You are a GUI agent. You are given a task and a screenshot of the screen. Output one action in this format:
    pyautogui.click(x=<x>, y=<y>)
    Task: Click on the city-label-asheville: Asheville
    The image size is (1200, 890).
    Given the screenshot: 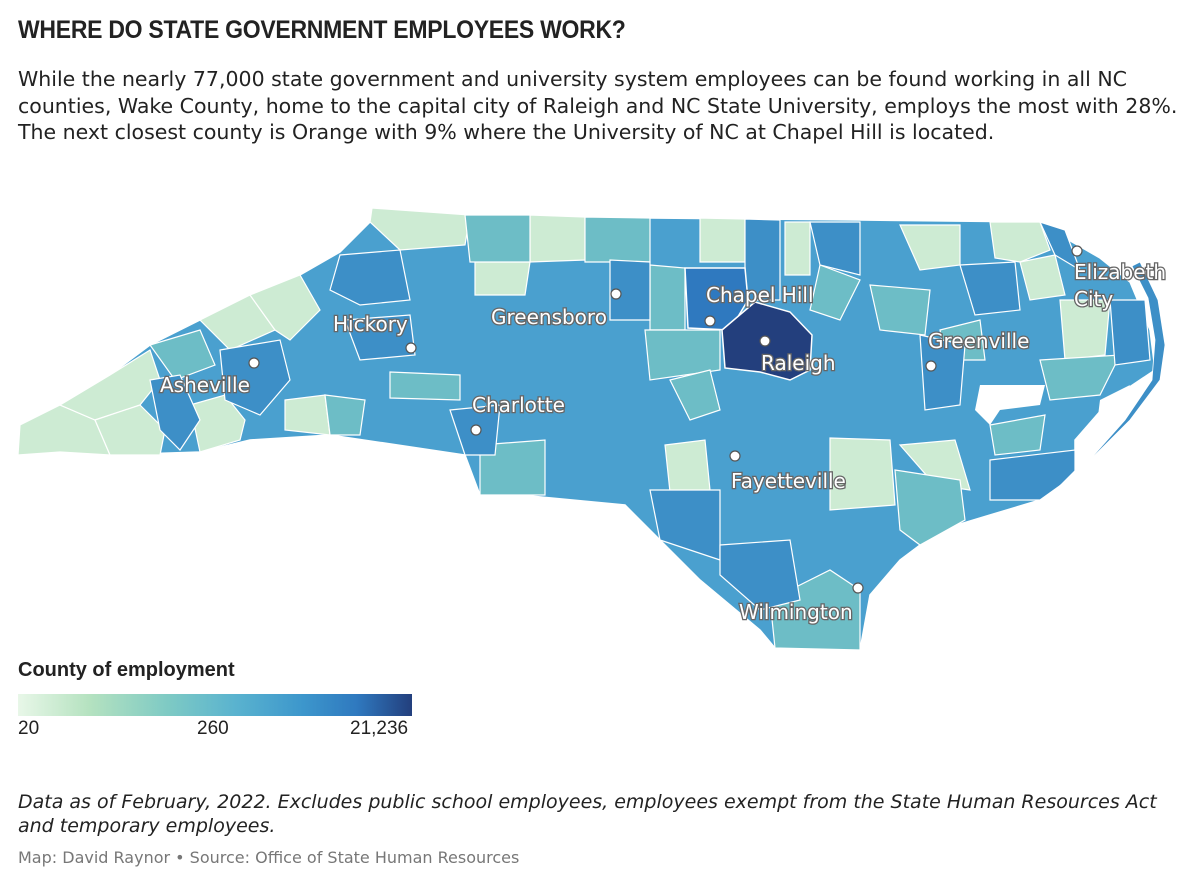 What is the action you would take?
    pyautogui.click(x=205, y=385)
    